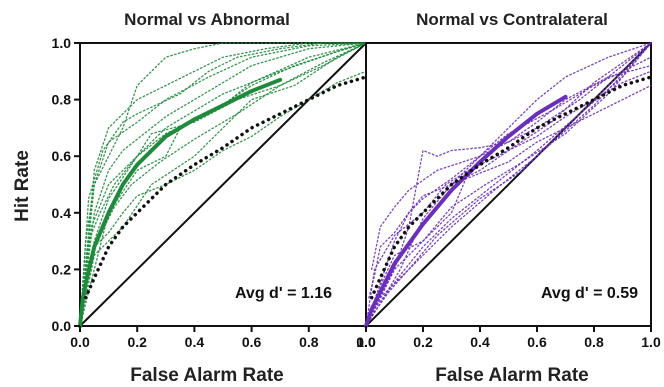  Describe the element at coordinates (589, 293) in the screenshot. I see `d-prime-annotation: Avg d' = 0.59` at that location.